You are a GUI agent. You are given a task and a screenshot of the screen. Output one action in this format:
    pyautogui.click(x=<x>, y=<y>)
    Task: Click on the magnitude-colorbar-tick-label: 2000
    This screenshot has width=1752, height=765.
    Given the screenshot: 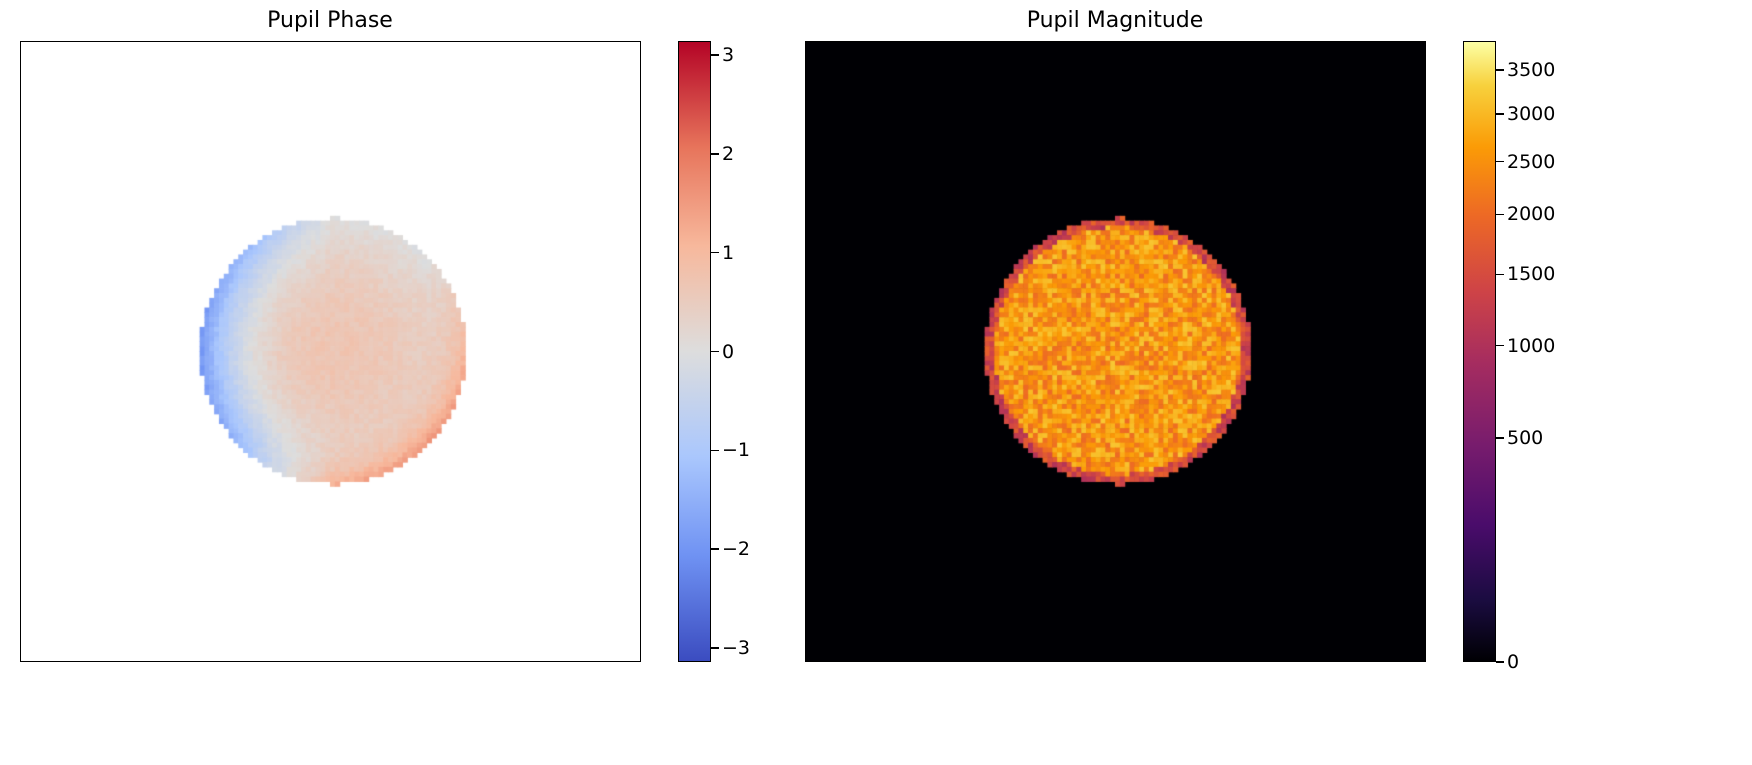 What is the action you would take?
    pyautogui.click(x=1531, y=214)
    